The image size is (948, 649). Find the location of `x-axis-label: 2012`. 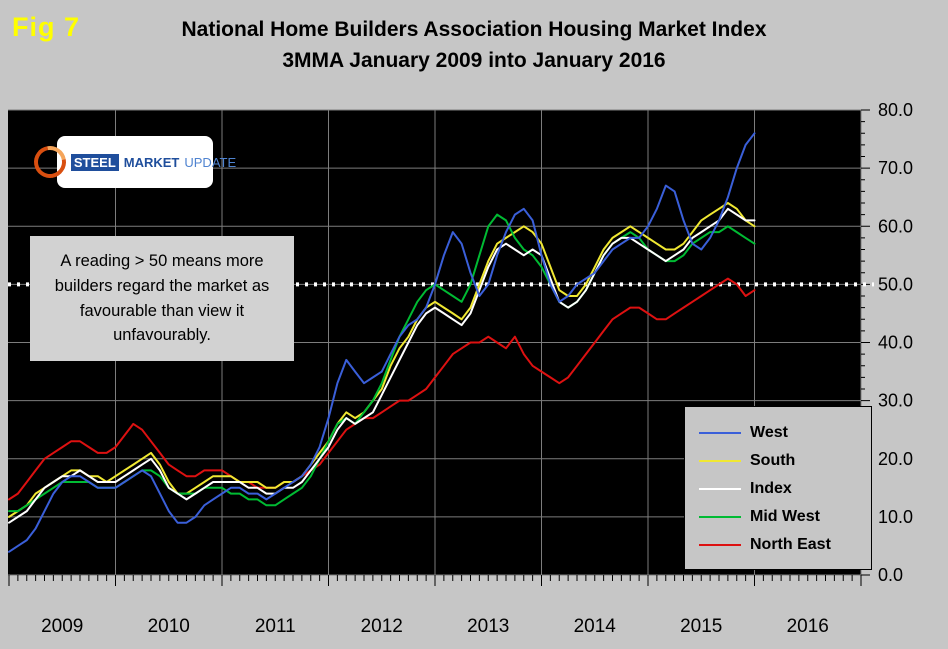

x-axis-label: 2012 is located at coordinates (382, 626).